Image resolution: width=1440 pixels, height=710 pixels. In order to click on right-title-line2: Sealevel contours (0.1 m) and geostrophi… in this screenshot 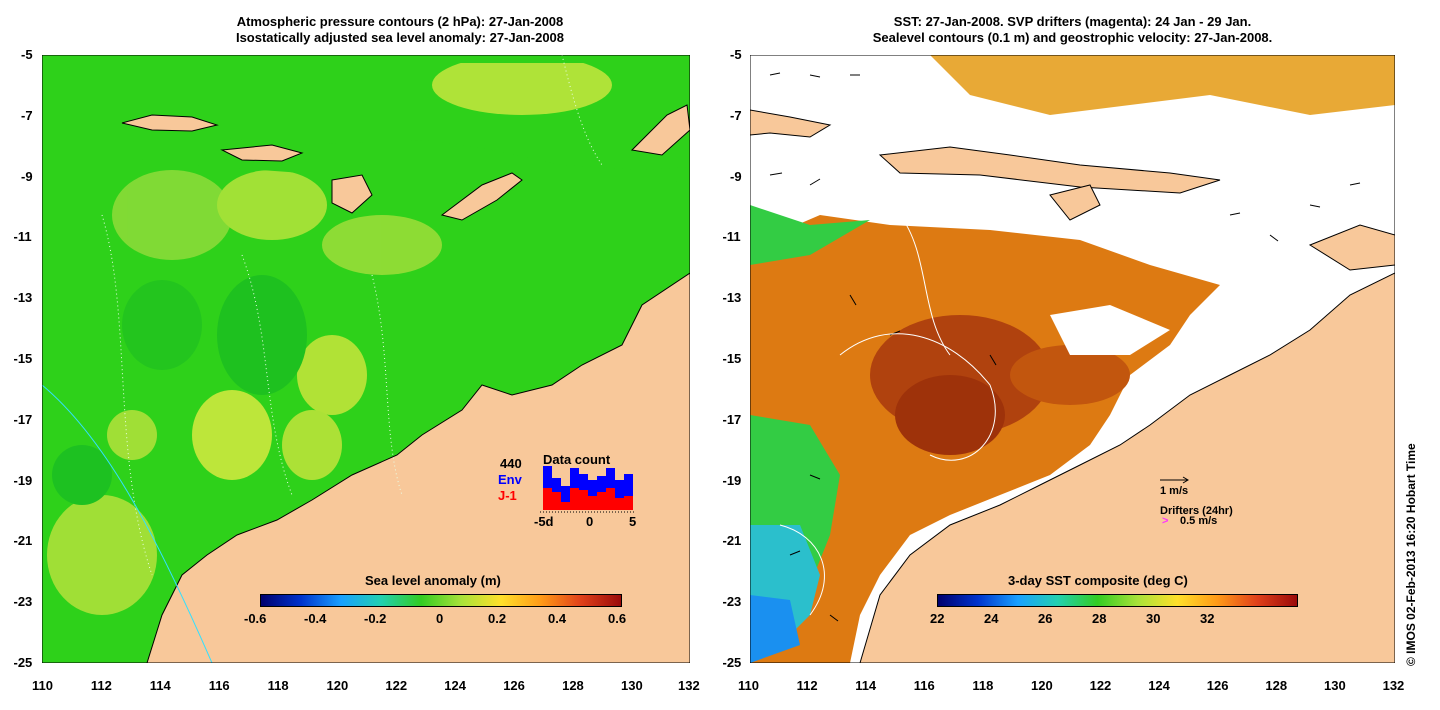, I will do `click(1072, 37)`.